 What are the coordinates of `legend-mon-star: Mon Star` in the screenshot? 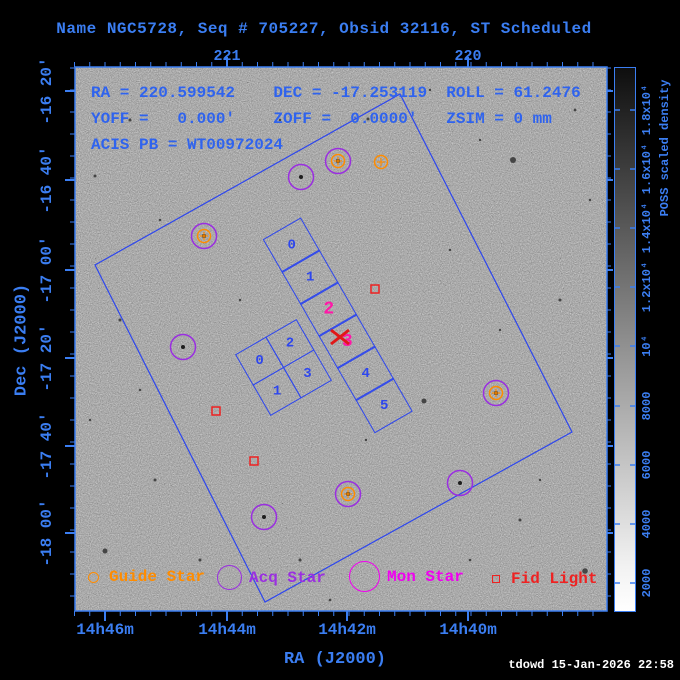 It's located at (406, 576).